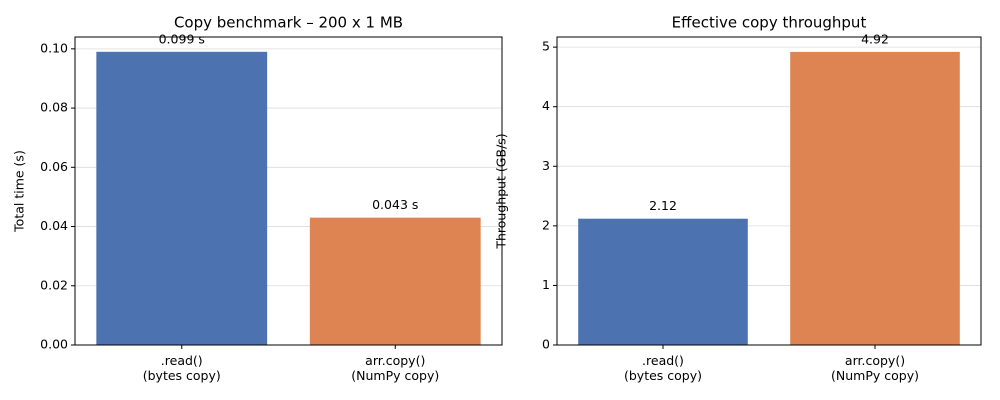 The height and width of the screenshot is (400, 1000). What do you see at coordinates (182, 38) in the screenshot?
I see `value-label: 0.099 s` at bounding box center [182, 38].